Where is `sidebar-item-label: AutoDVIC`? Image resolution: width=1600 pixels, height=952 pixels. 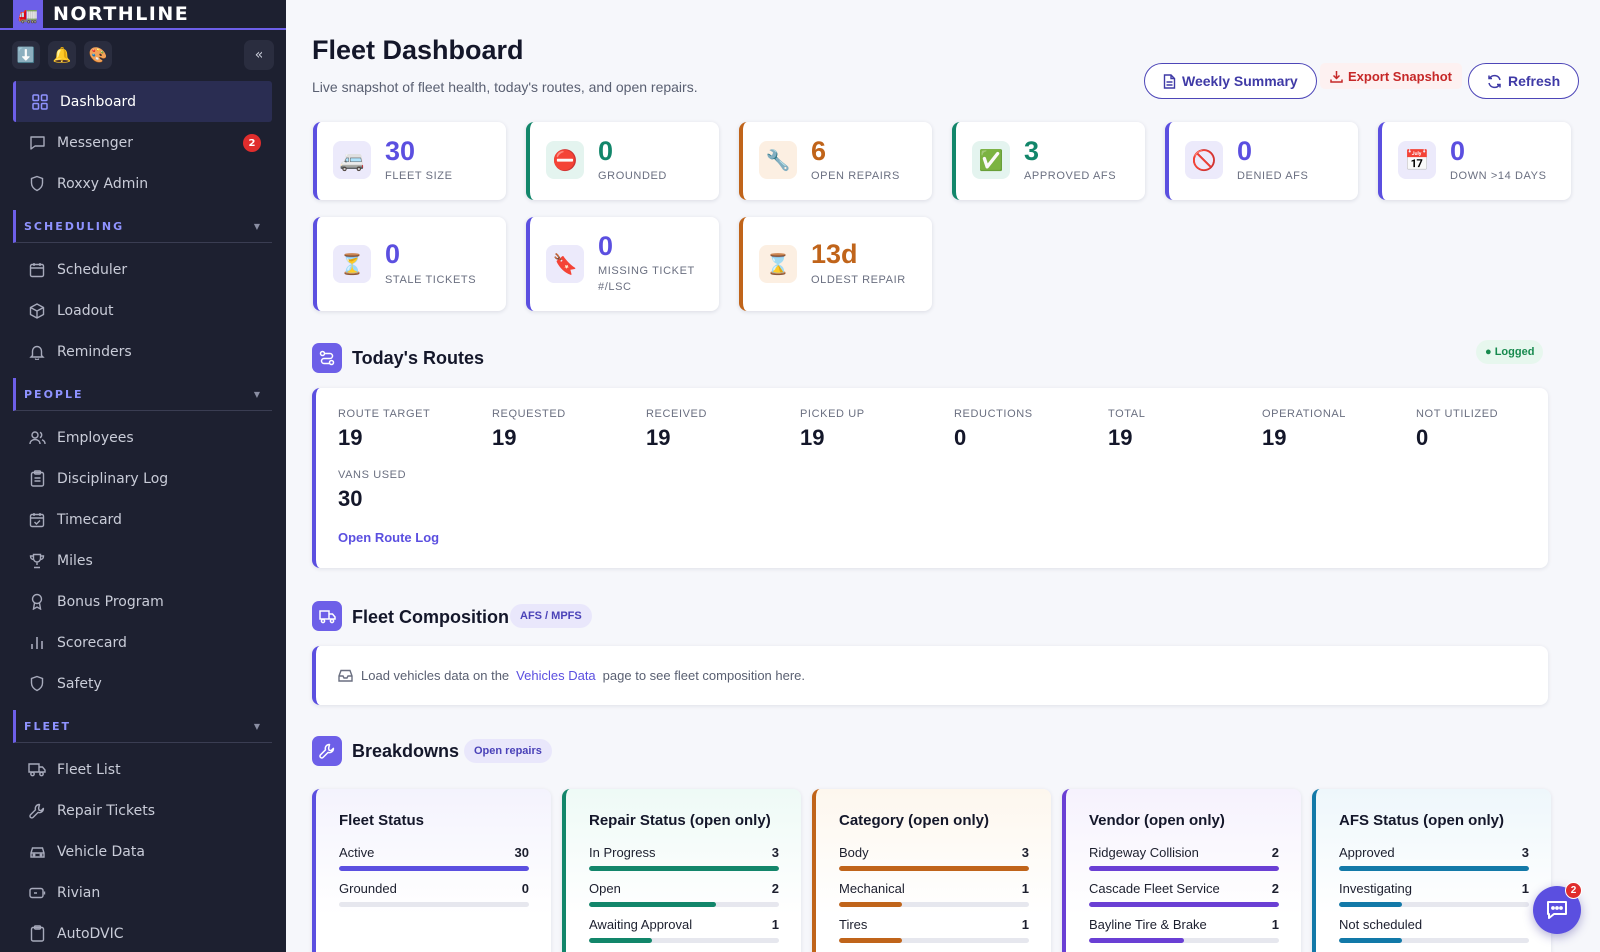
sidebar-item-label: AutoDVIC is located at coordinates (90, 933).